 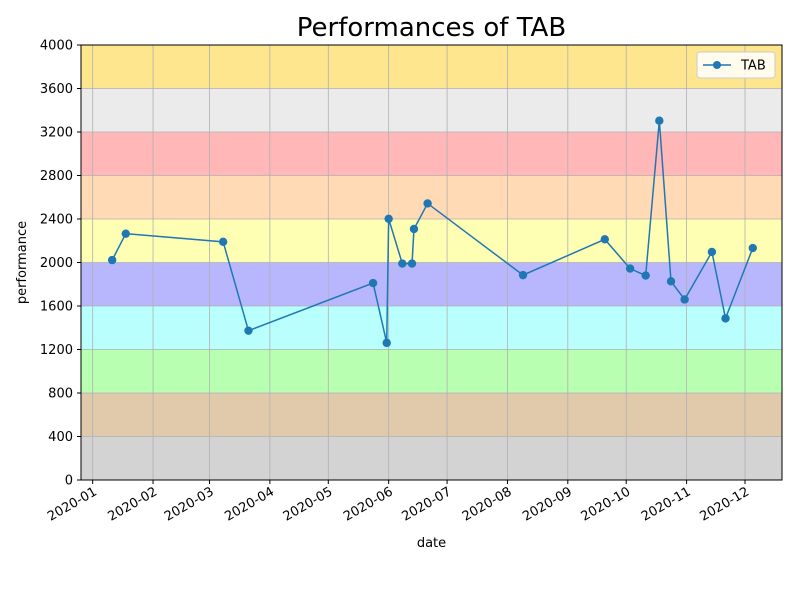 What do you see at coordinates (724, 504) in the screenshot?
I see `x-tick-label-11: 2020-12` at bounding box center [724, 504].